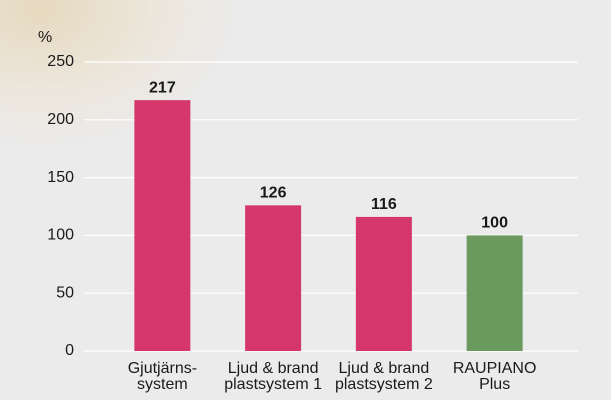 This screenshot has height=400, width=611. Describe the element at coordinates (65, 292) in the screenshot. I see `y-tick-label: 50` at that location.